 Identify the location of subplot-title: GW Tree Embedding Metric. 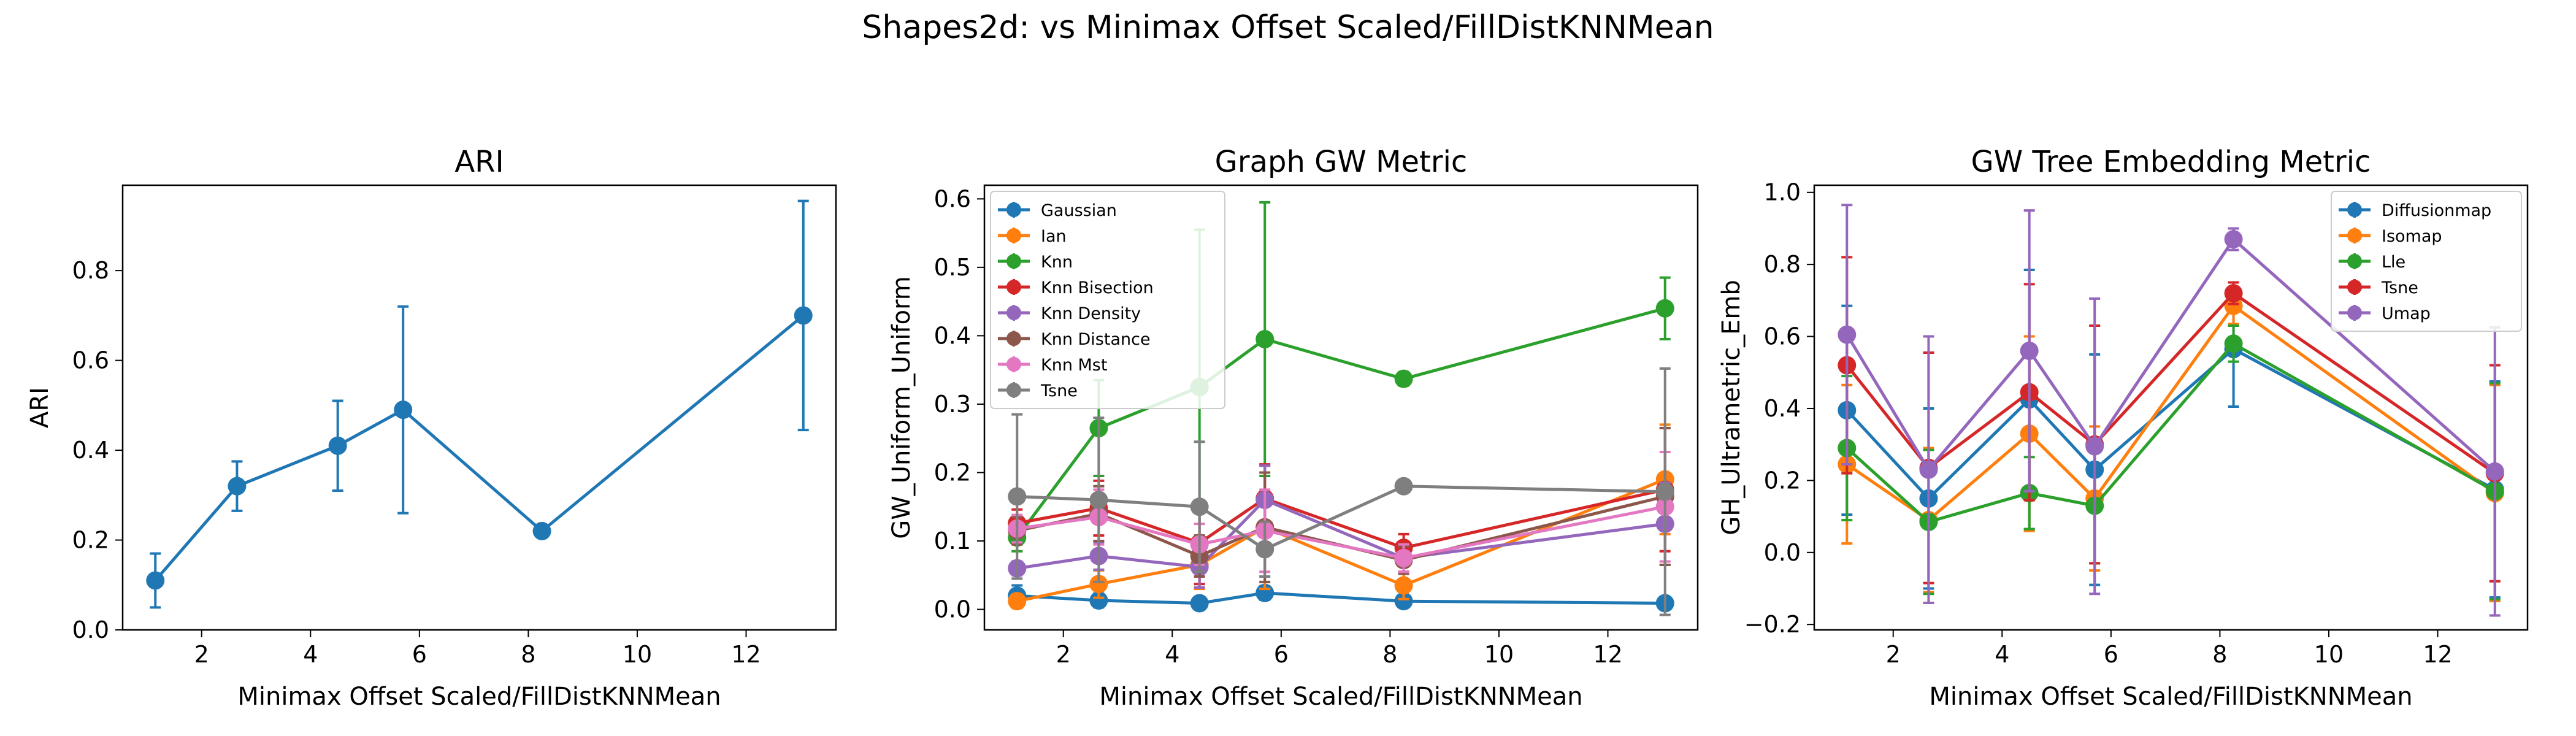
(2171, 162).